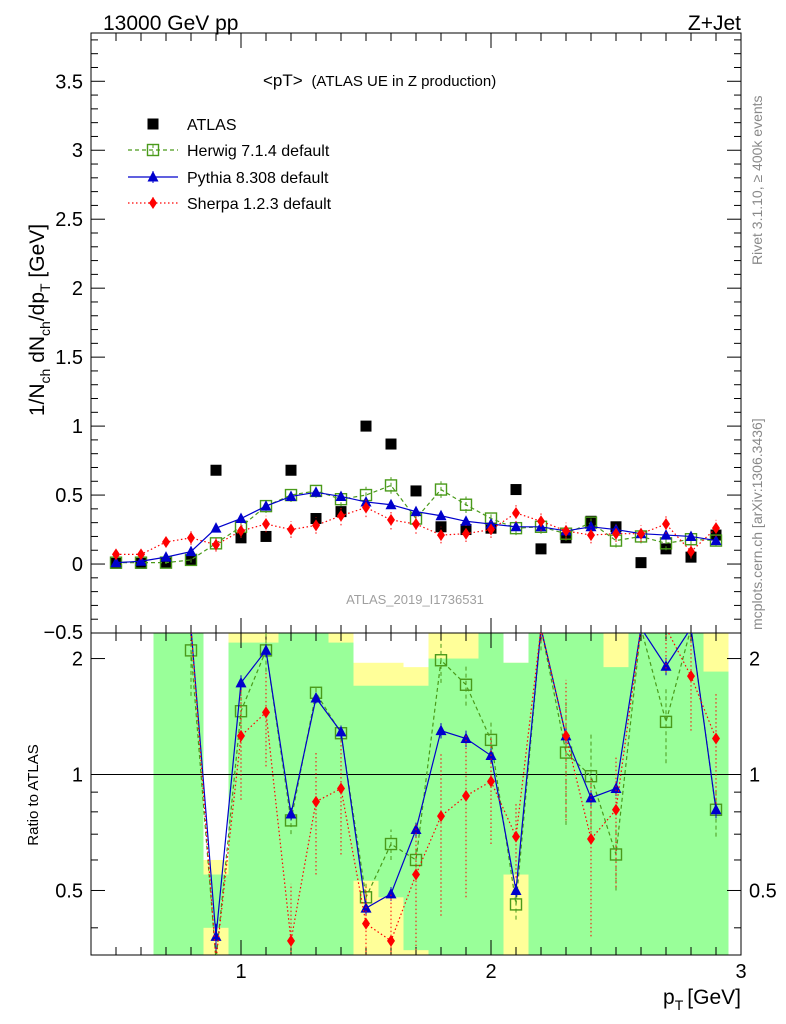  I want to click on x-axis-label-unit: [GeV], so click(714, 997).